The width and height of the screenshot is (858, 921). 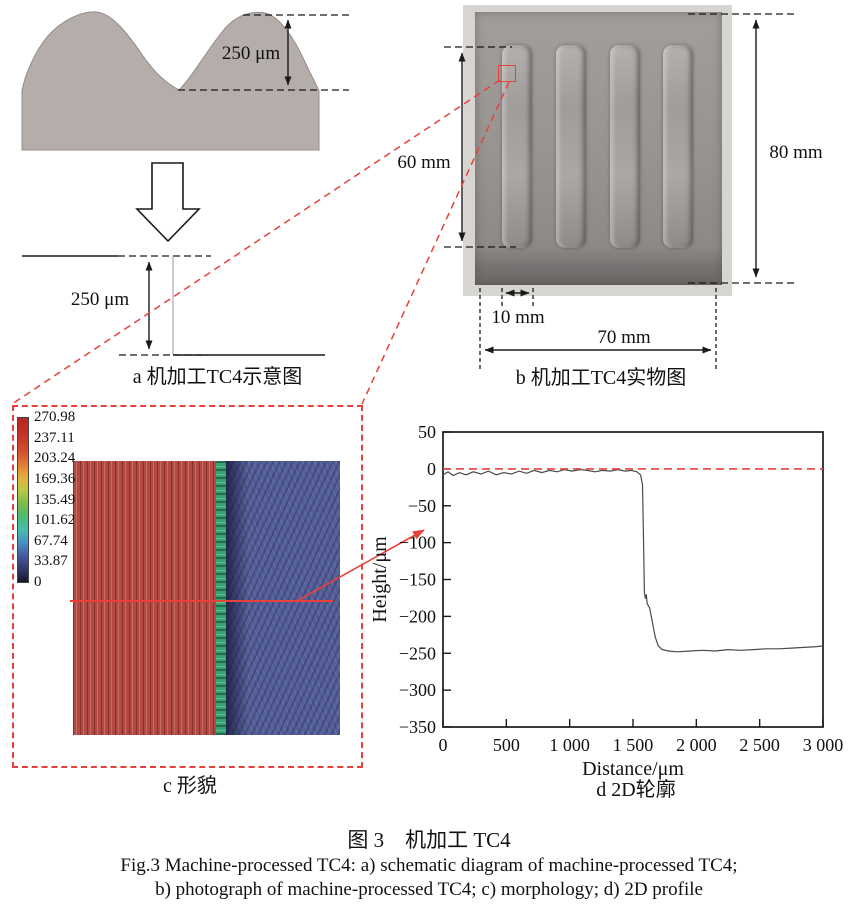 I want to click on colorbar-tick-label: 33.87, so click(x=51, y=561).